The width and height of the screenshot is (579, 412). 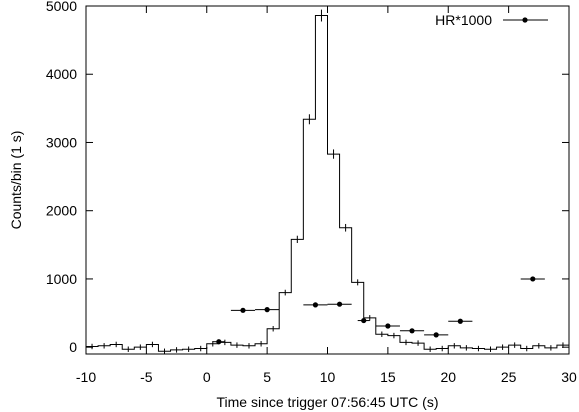 What do you see at coordinates (146, 377) in the screenshot?
I see `x-tick-label: -5` at bounding box center [146, 377].